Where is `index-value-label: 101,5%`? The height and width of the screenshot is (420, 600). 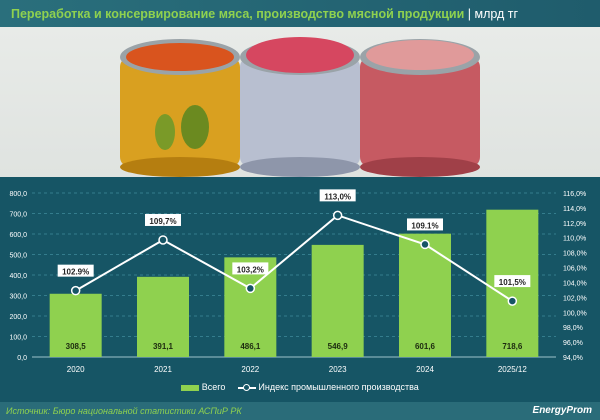 index-value-label: 101,5% is located at coordinates (512, 282).